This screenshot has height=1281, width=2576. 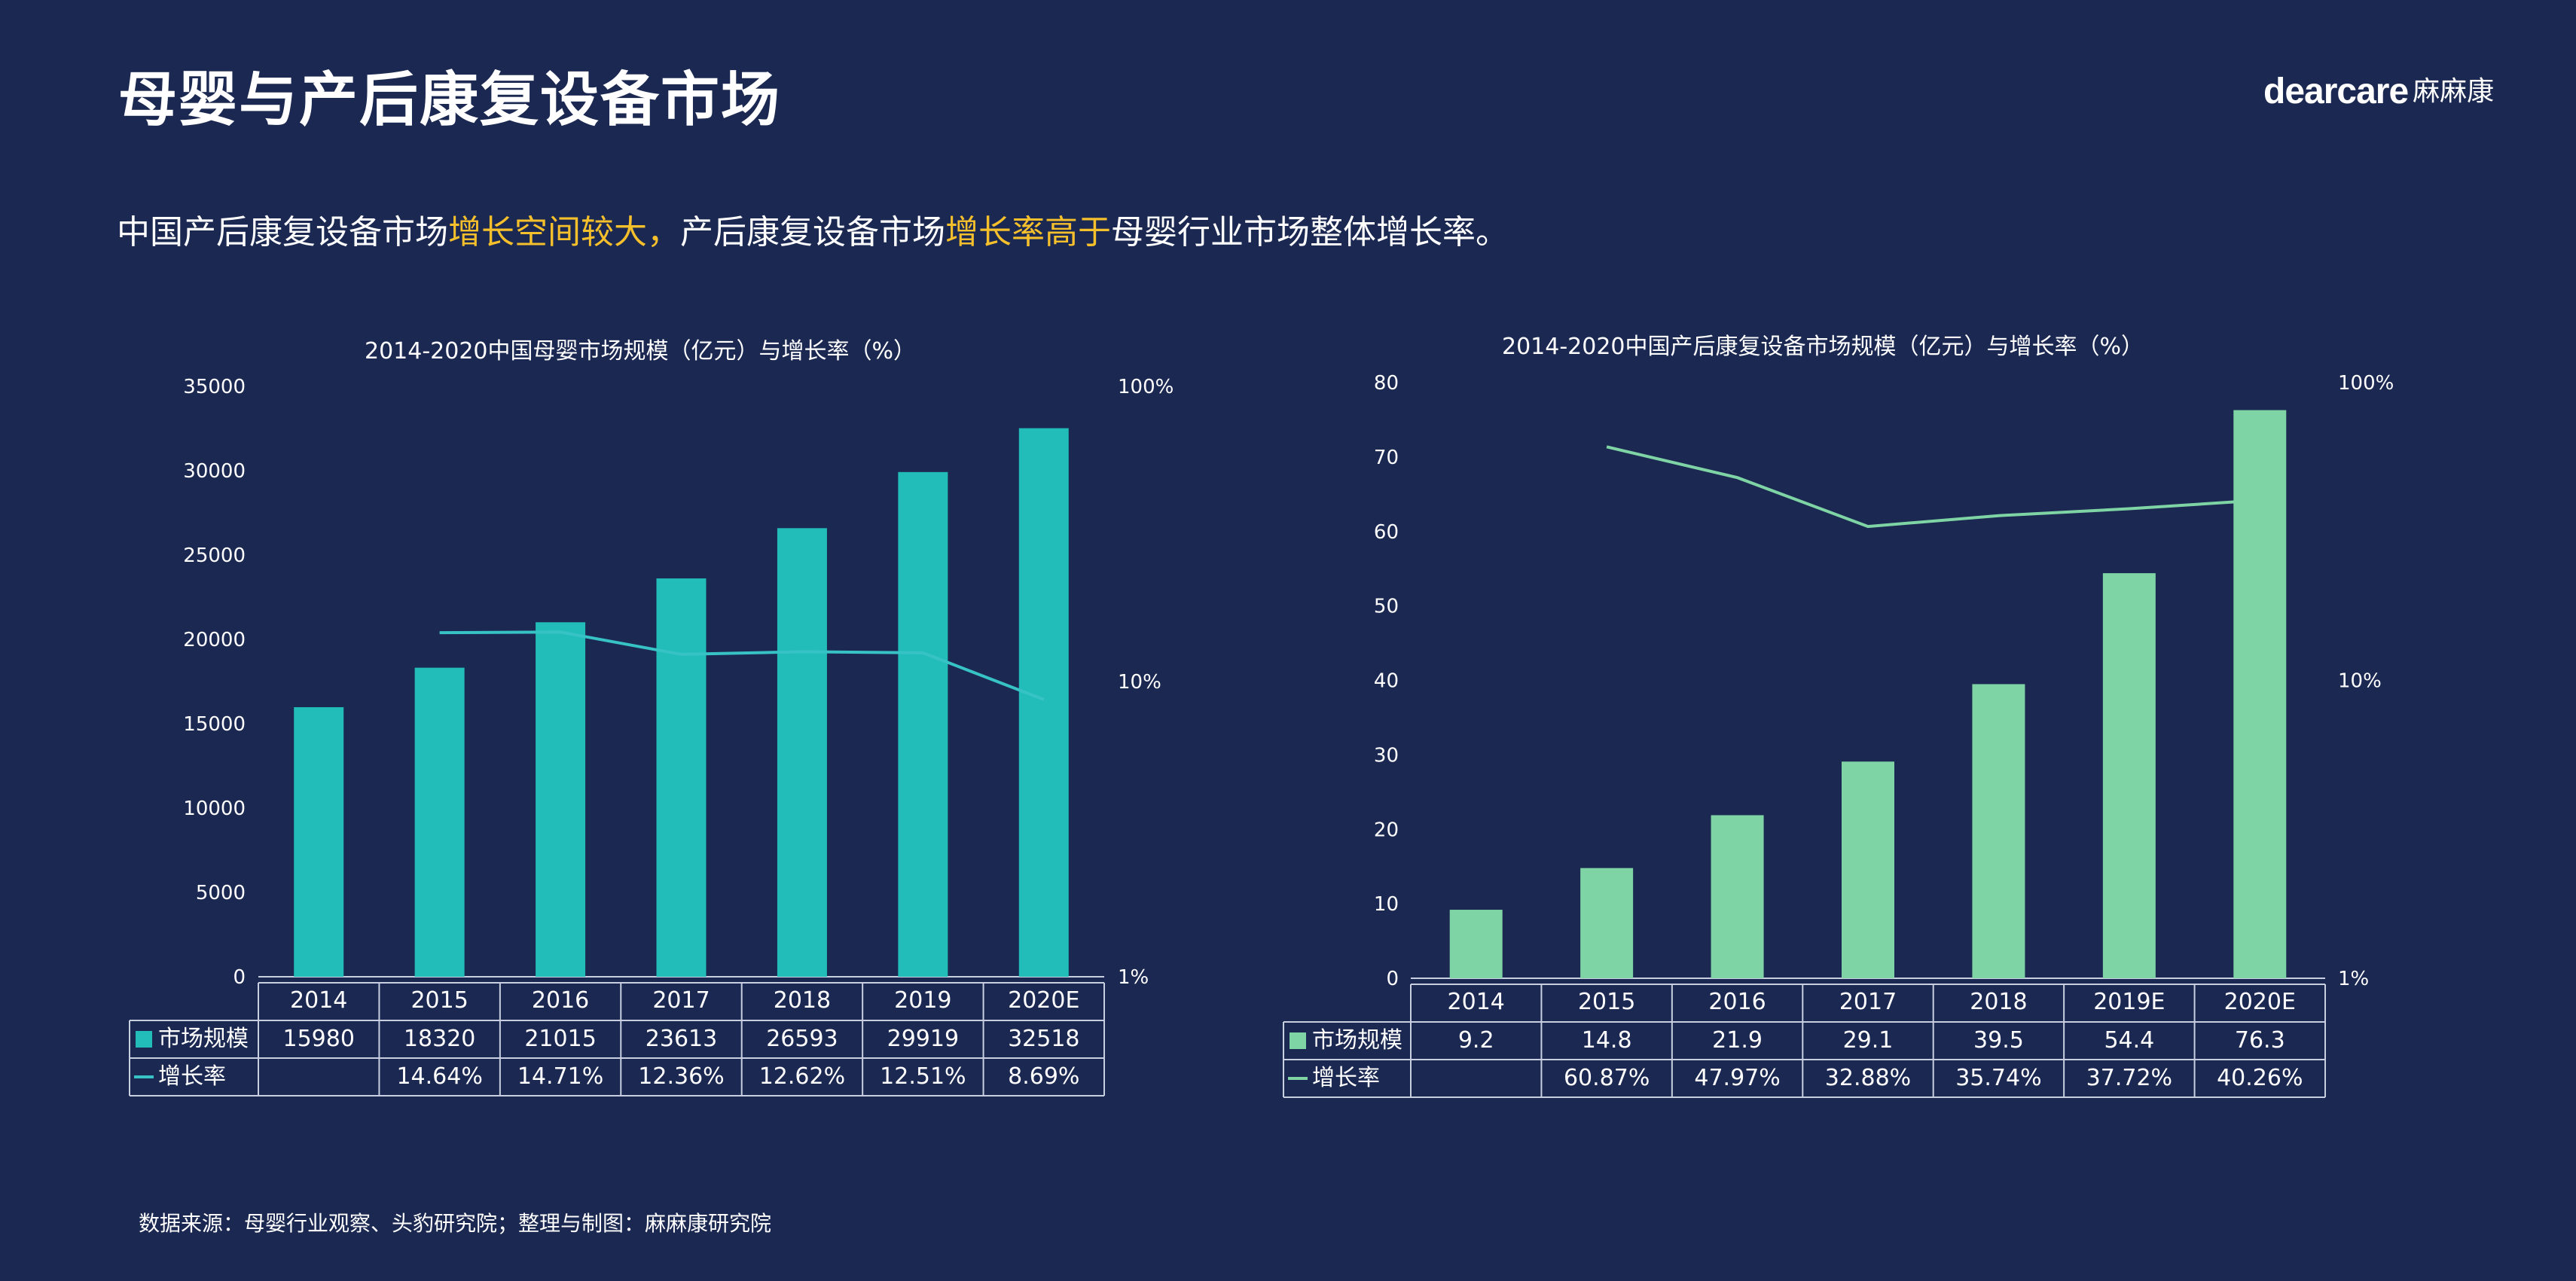 I want to click on postpartum-y-tick-label: 70, so click(x=1387, y=458).